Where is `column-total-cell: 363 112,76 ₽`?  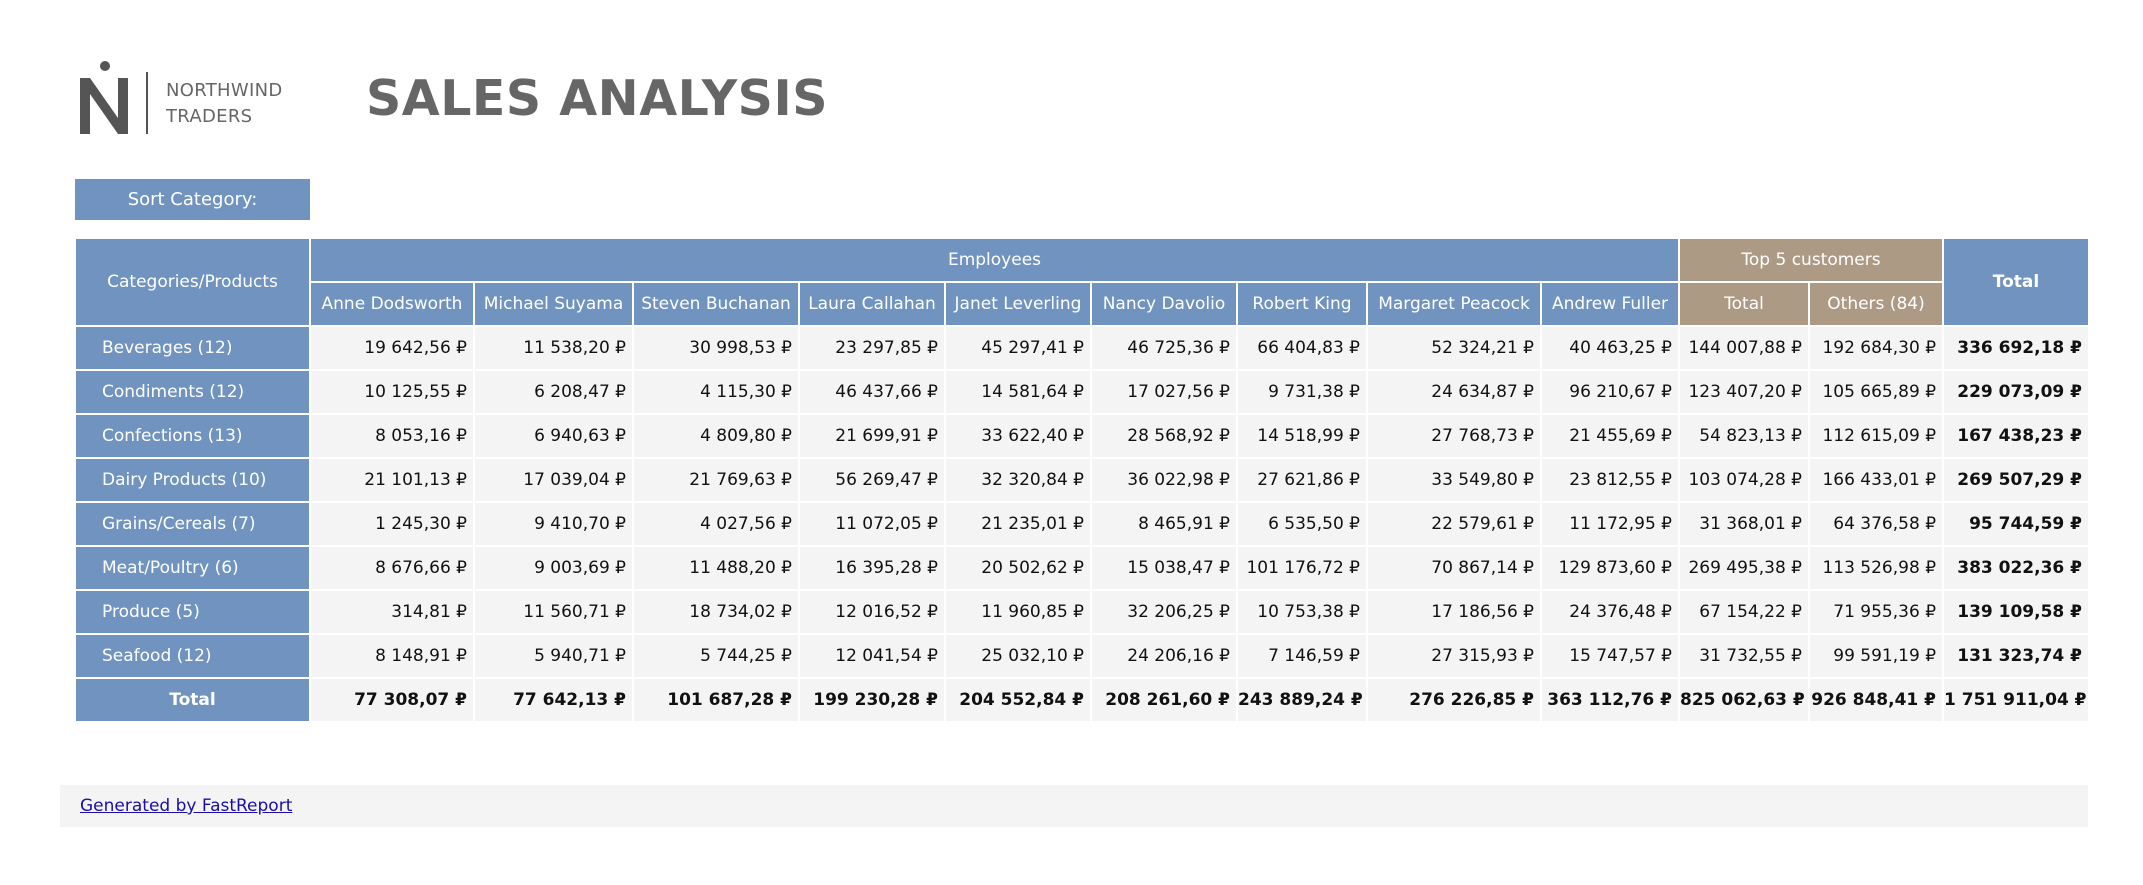
column-total-cell: 363 112,76 ₽ is located at coordinates (1610, 700).